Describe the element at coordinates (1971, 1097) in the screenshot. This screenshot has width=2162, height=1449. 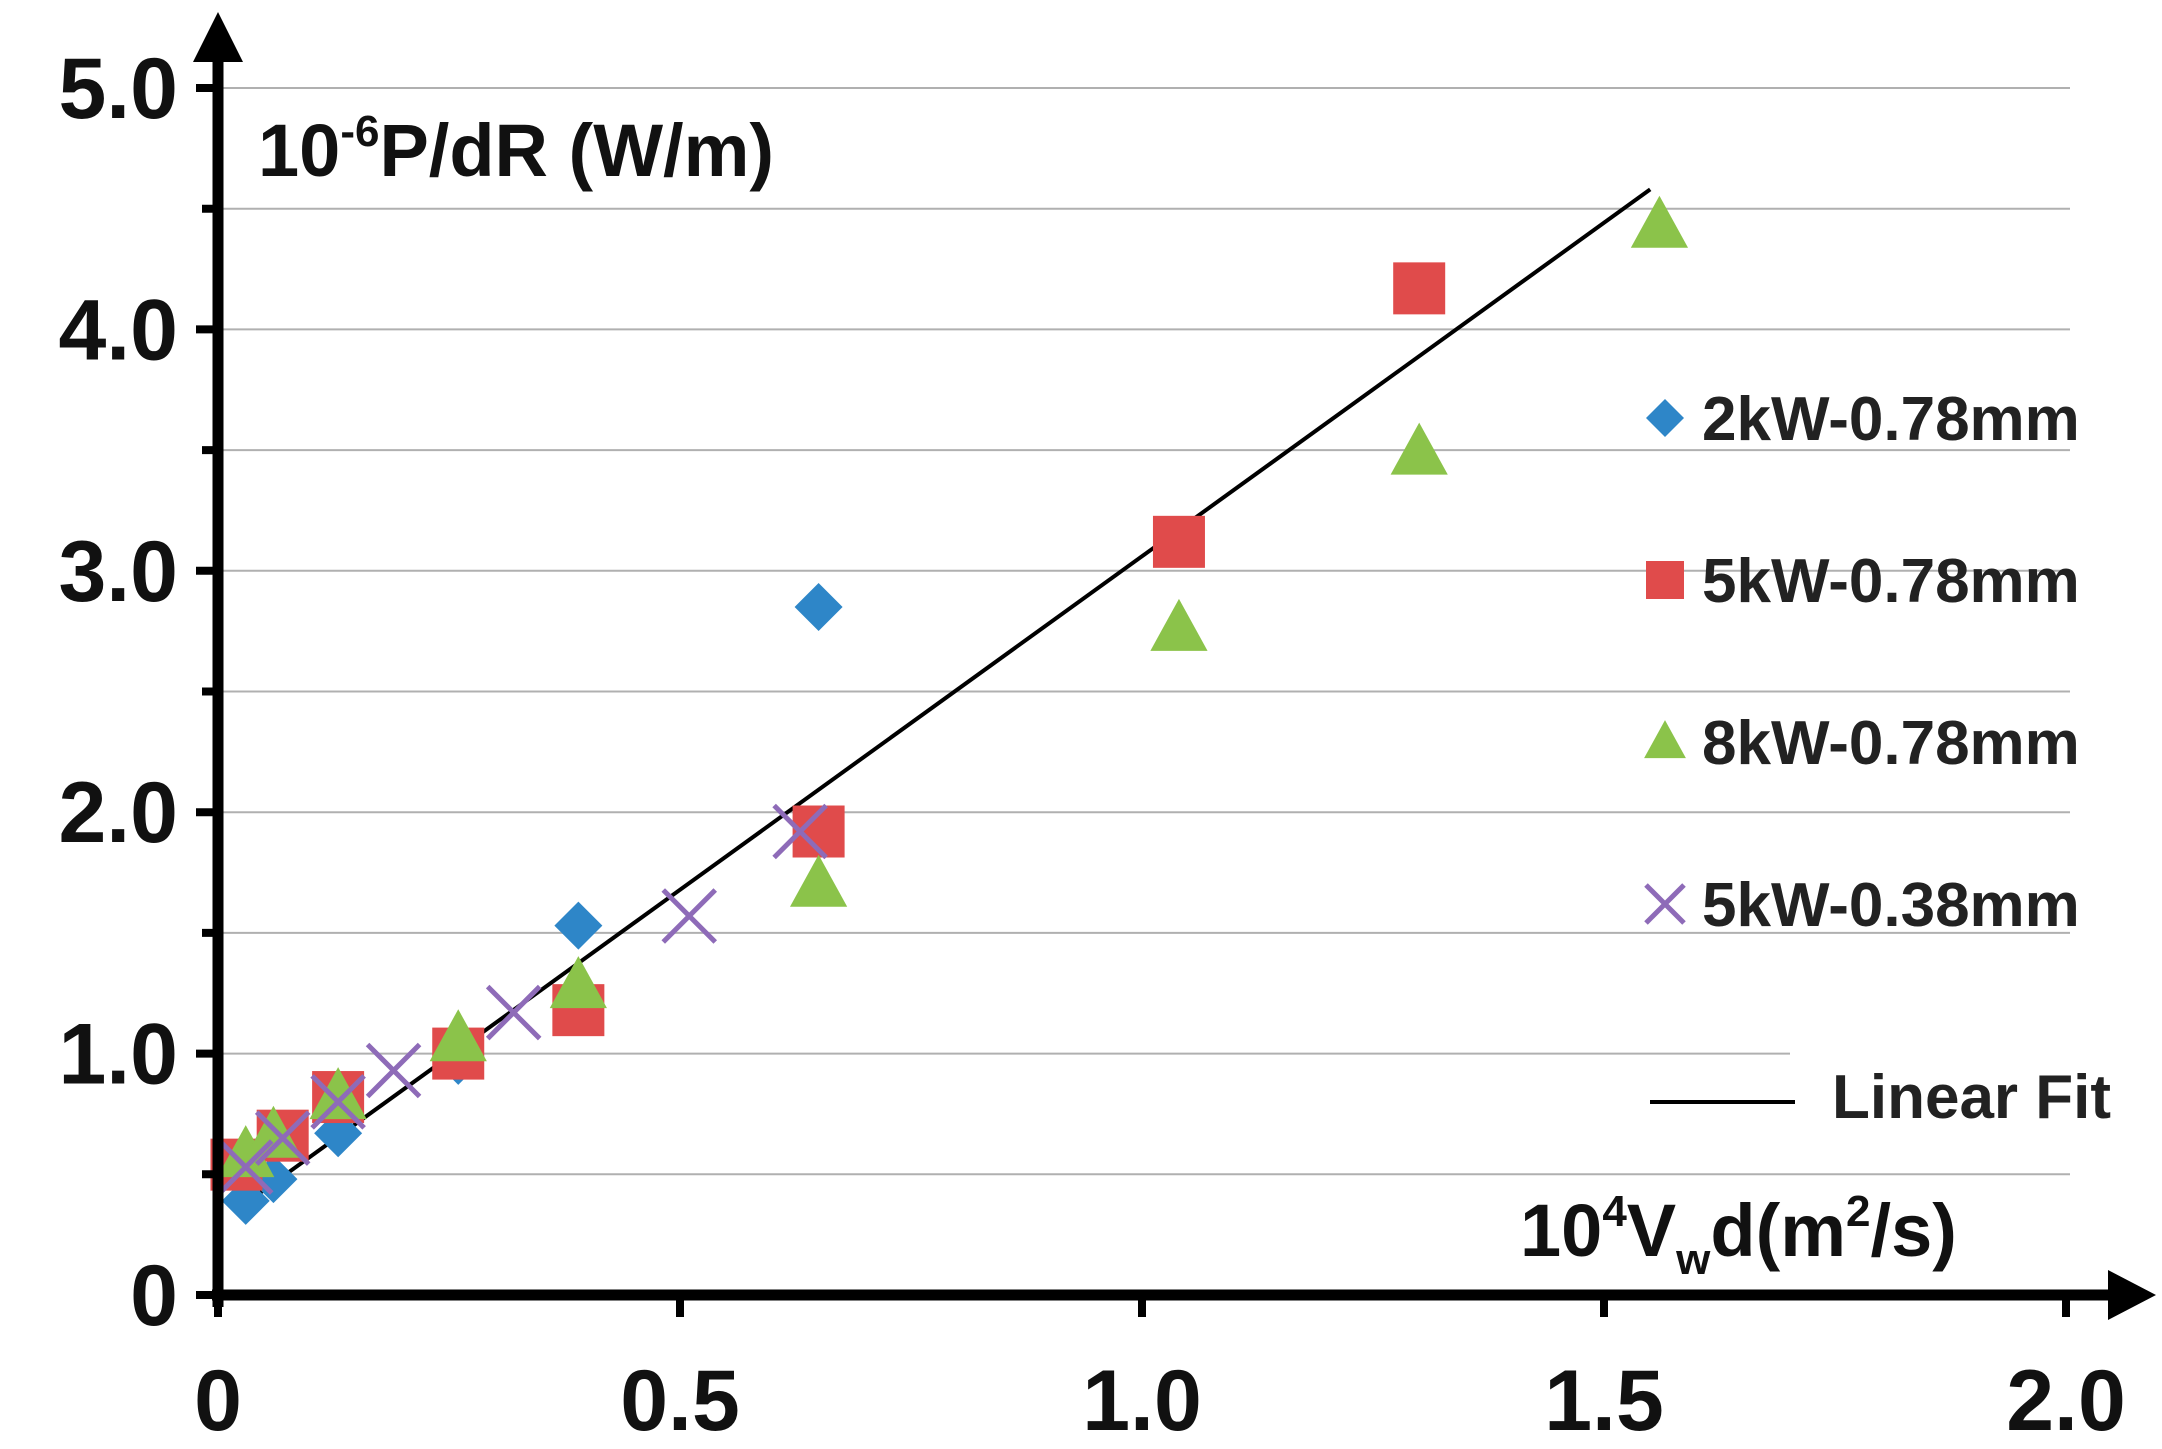
I see `legend-label: Linear Fit` at that location.